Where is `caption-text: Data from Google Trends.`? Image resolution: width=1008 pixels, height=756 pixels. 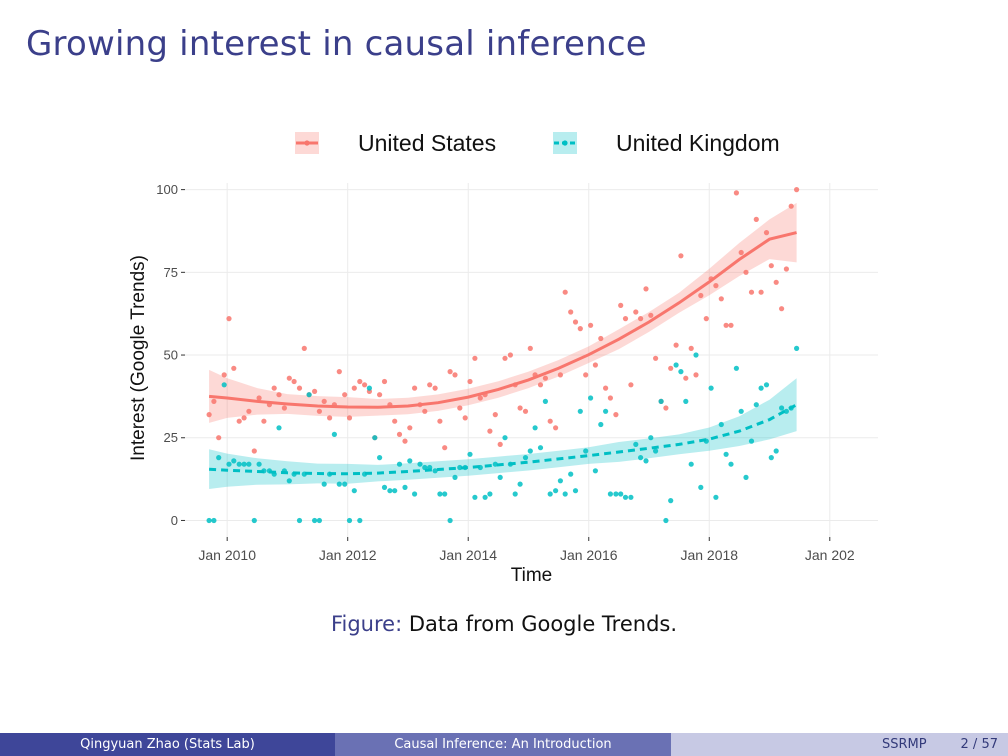
caption-text: Data from Google Trends. is located at coordinates (543, 624).